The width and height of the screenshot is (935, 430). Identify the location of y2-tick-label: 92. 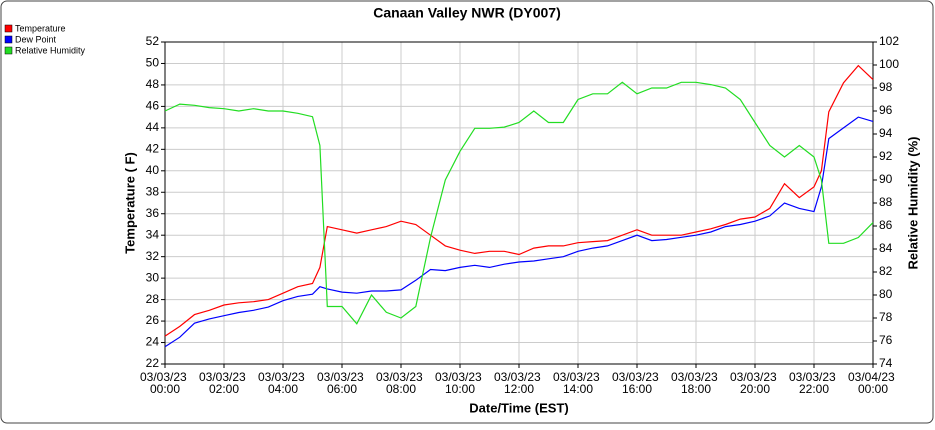
(886, 156).